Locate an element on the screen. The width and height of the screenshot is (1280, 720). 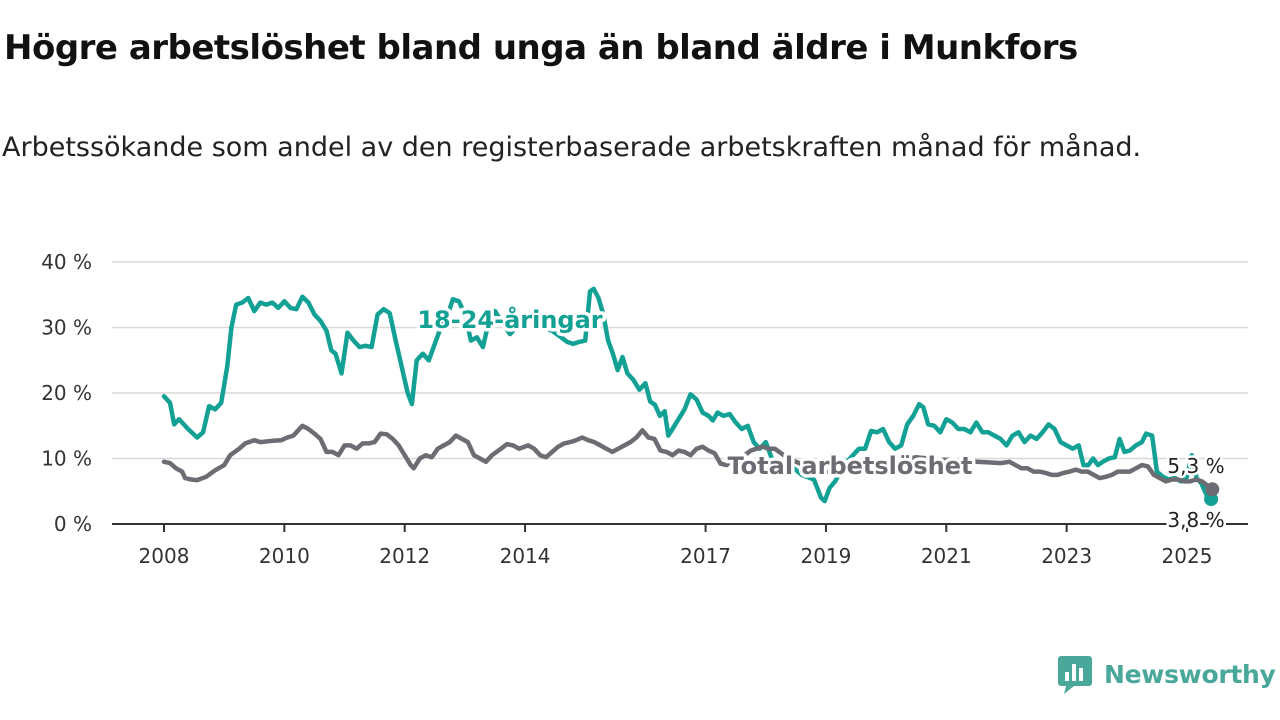
x-tick-label-0: 2008 is located at coordinates (164, 556).